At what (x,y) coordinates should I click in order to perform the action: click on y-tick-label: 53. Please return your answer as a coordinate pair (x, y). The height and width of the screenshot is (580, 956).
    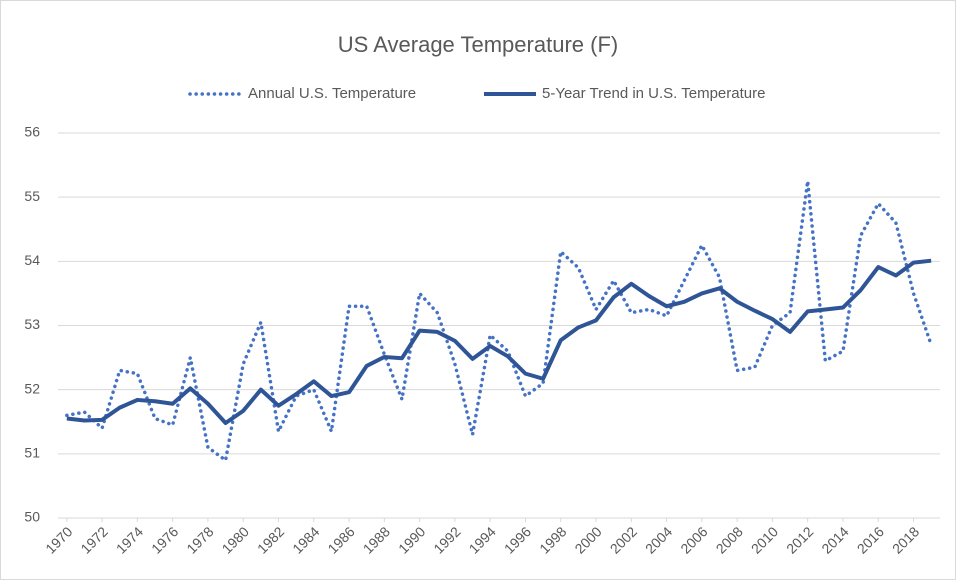
    Looking at the image, I should click on (32, 324).